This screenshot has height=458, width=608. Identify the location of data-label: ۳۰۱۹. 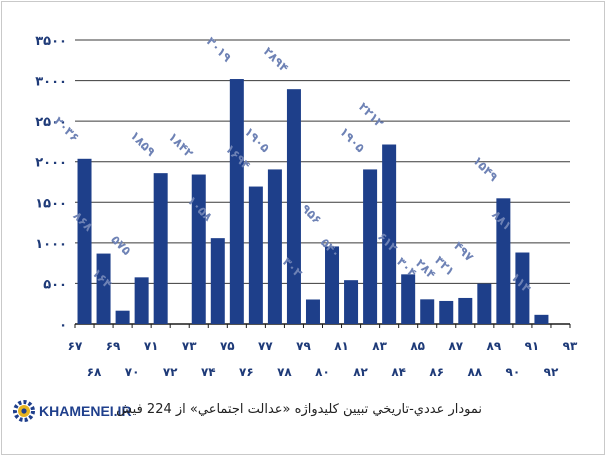
(219, 49).